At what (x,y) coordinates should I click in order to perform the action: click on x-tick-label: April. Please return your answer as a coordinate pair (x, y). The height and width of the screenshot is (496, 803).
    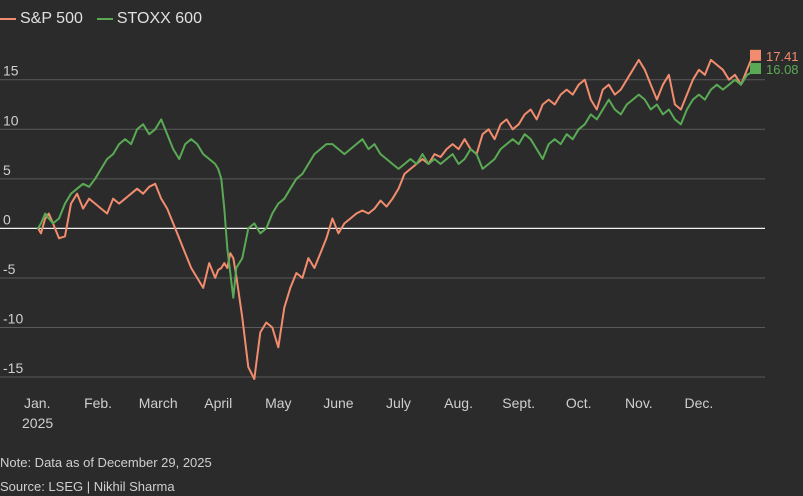
    Looking at the image, I should click on (218, 403).